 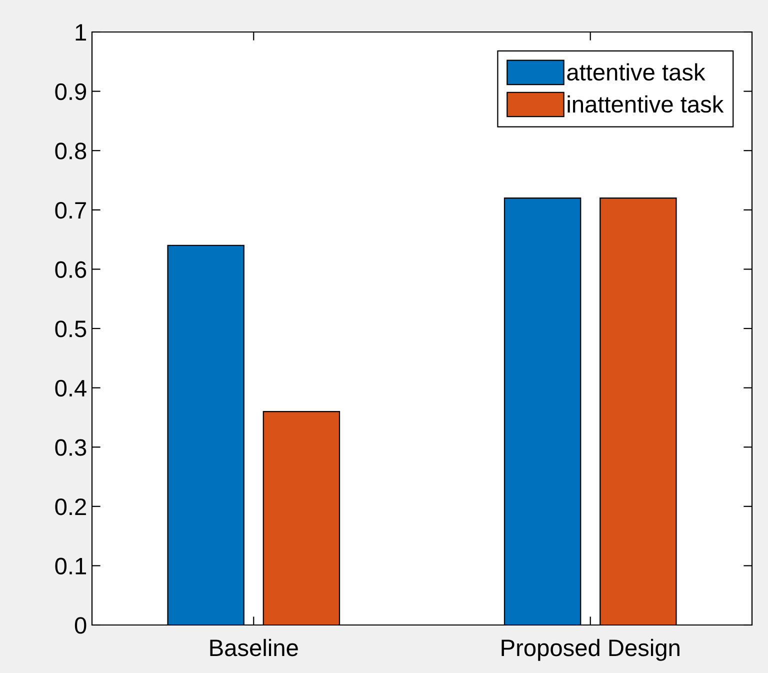 I want to click on y-tick-label: 0.4, so click(x=70, y=388).